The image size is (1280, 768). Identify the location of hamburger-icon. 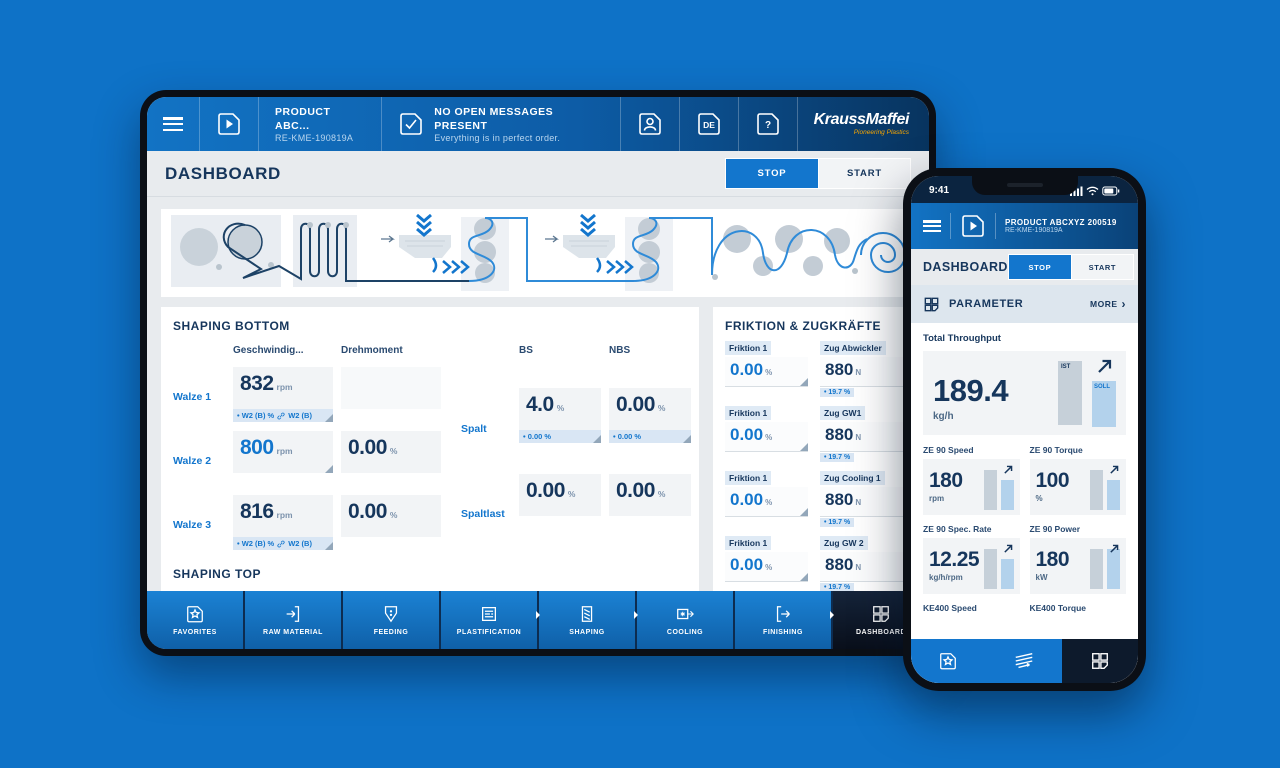
(932, 226).